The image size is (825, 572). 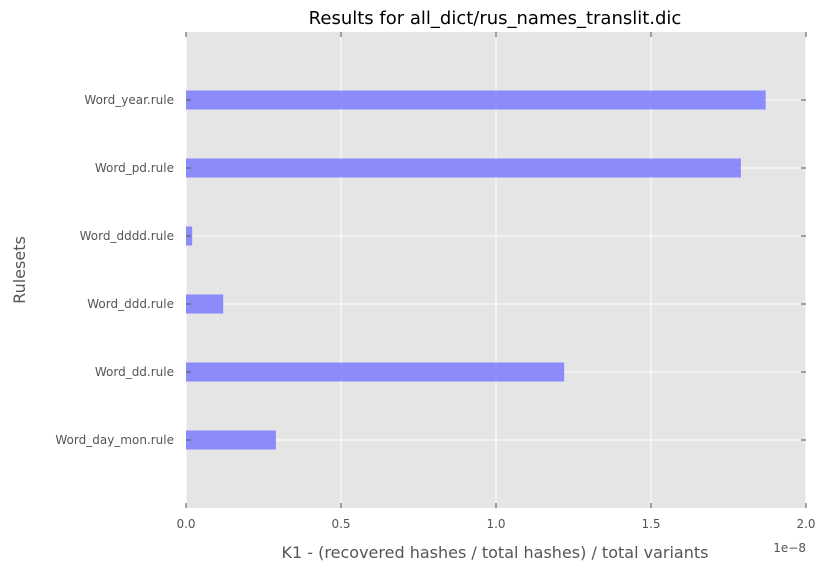 I want to click on y-tick-label: Word_dddd.rule, so click(x=127, y=236).